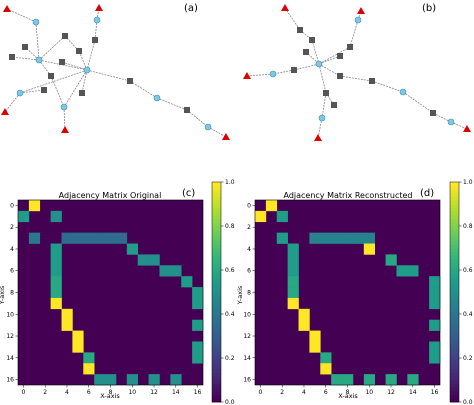  What do you see at coordinates (348, 396) in the screenshot?
I see `x-axis-label-d: X-axis` at bounding box center [348, 396].